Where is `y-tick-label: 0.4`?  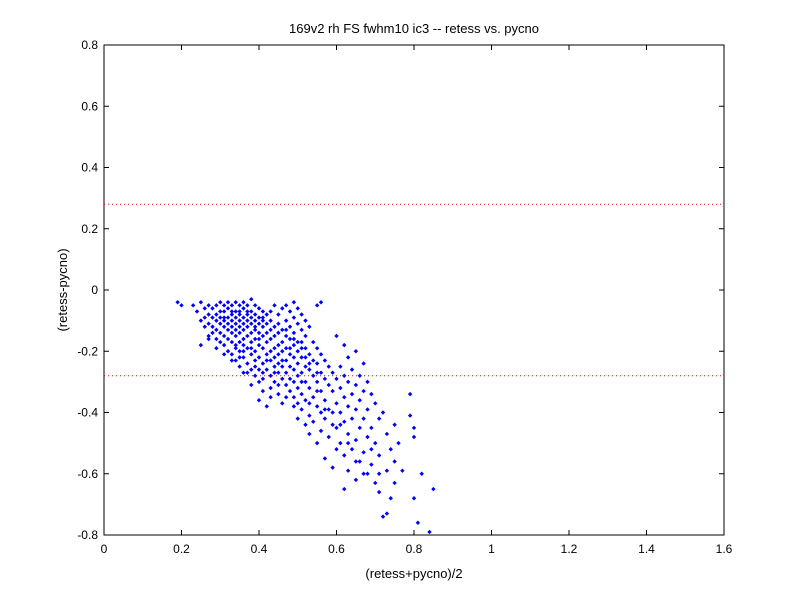
y-tick-label: 0.4 is located at coordinates (89, 168).